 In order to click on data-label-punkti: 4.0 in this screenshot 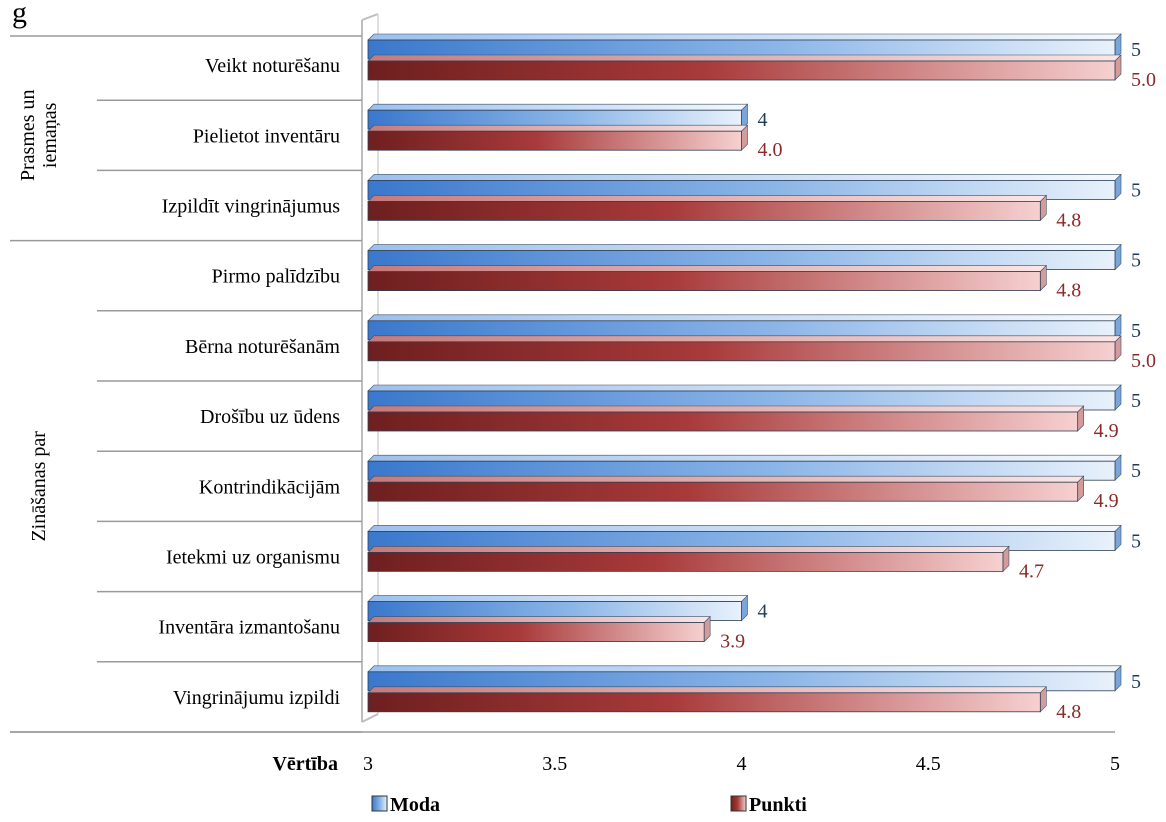, I will do `click(770, 150)`.